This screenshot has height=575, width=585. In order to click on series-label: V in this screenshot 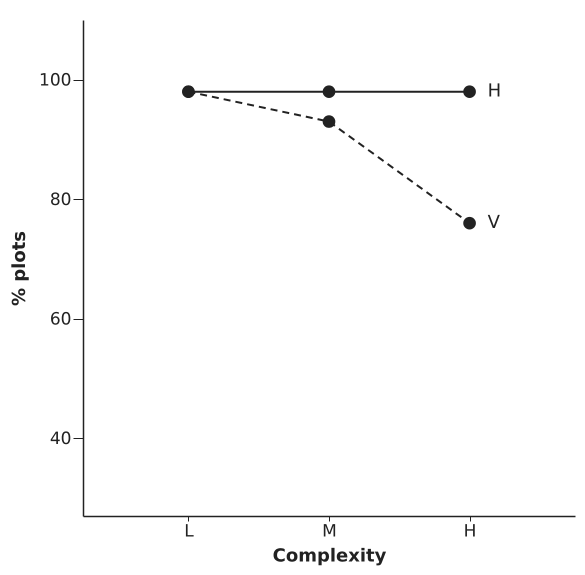, I will do `click(494, 223)`.